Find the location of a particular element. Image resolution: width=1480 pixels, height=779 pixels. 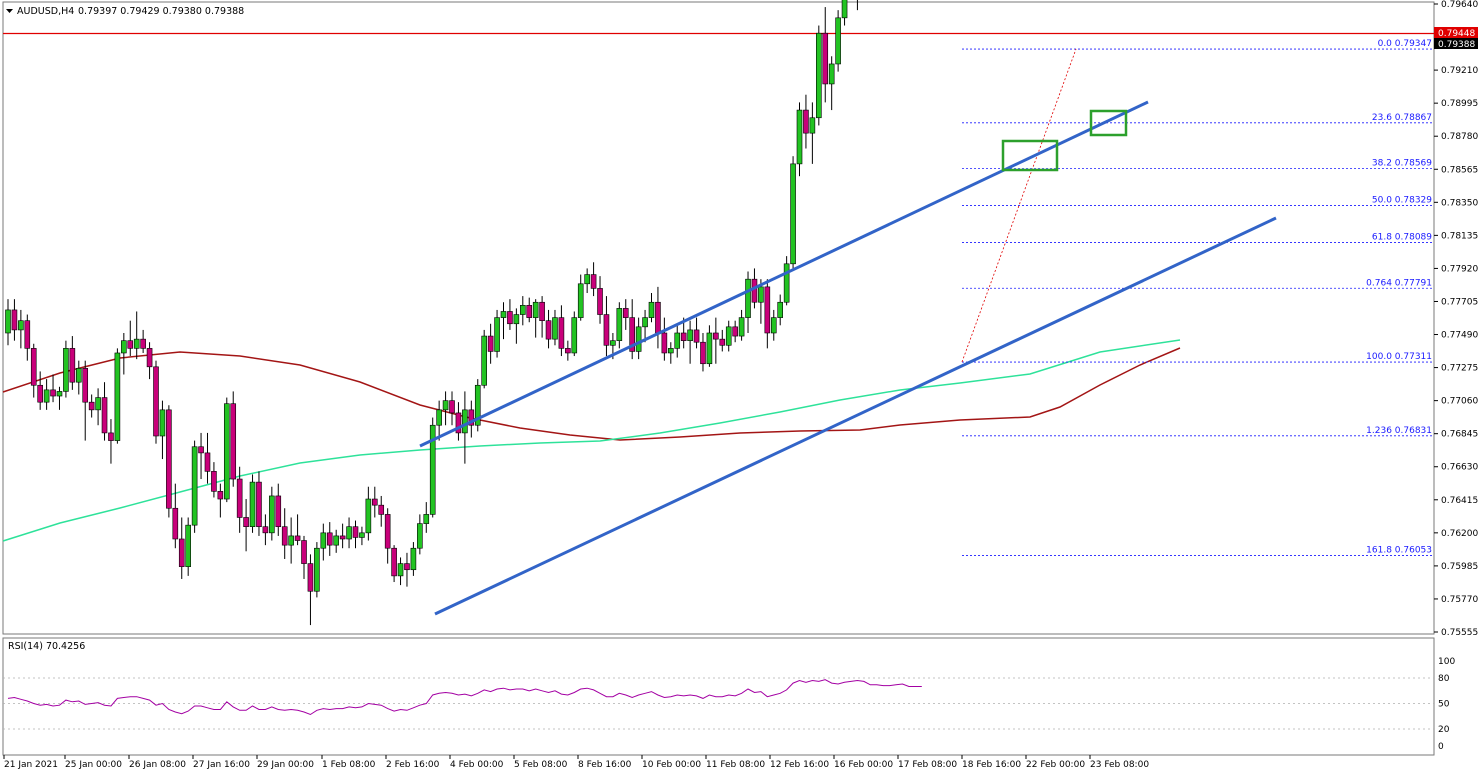

time-tick-label: 5 Feb 08:00 is located at coordinates (541, 765).